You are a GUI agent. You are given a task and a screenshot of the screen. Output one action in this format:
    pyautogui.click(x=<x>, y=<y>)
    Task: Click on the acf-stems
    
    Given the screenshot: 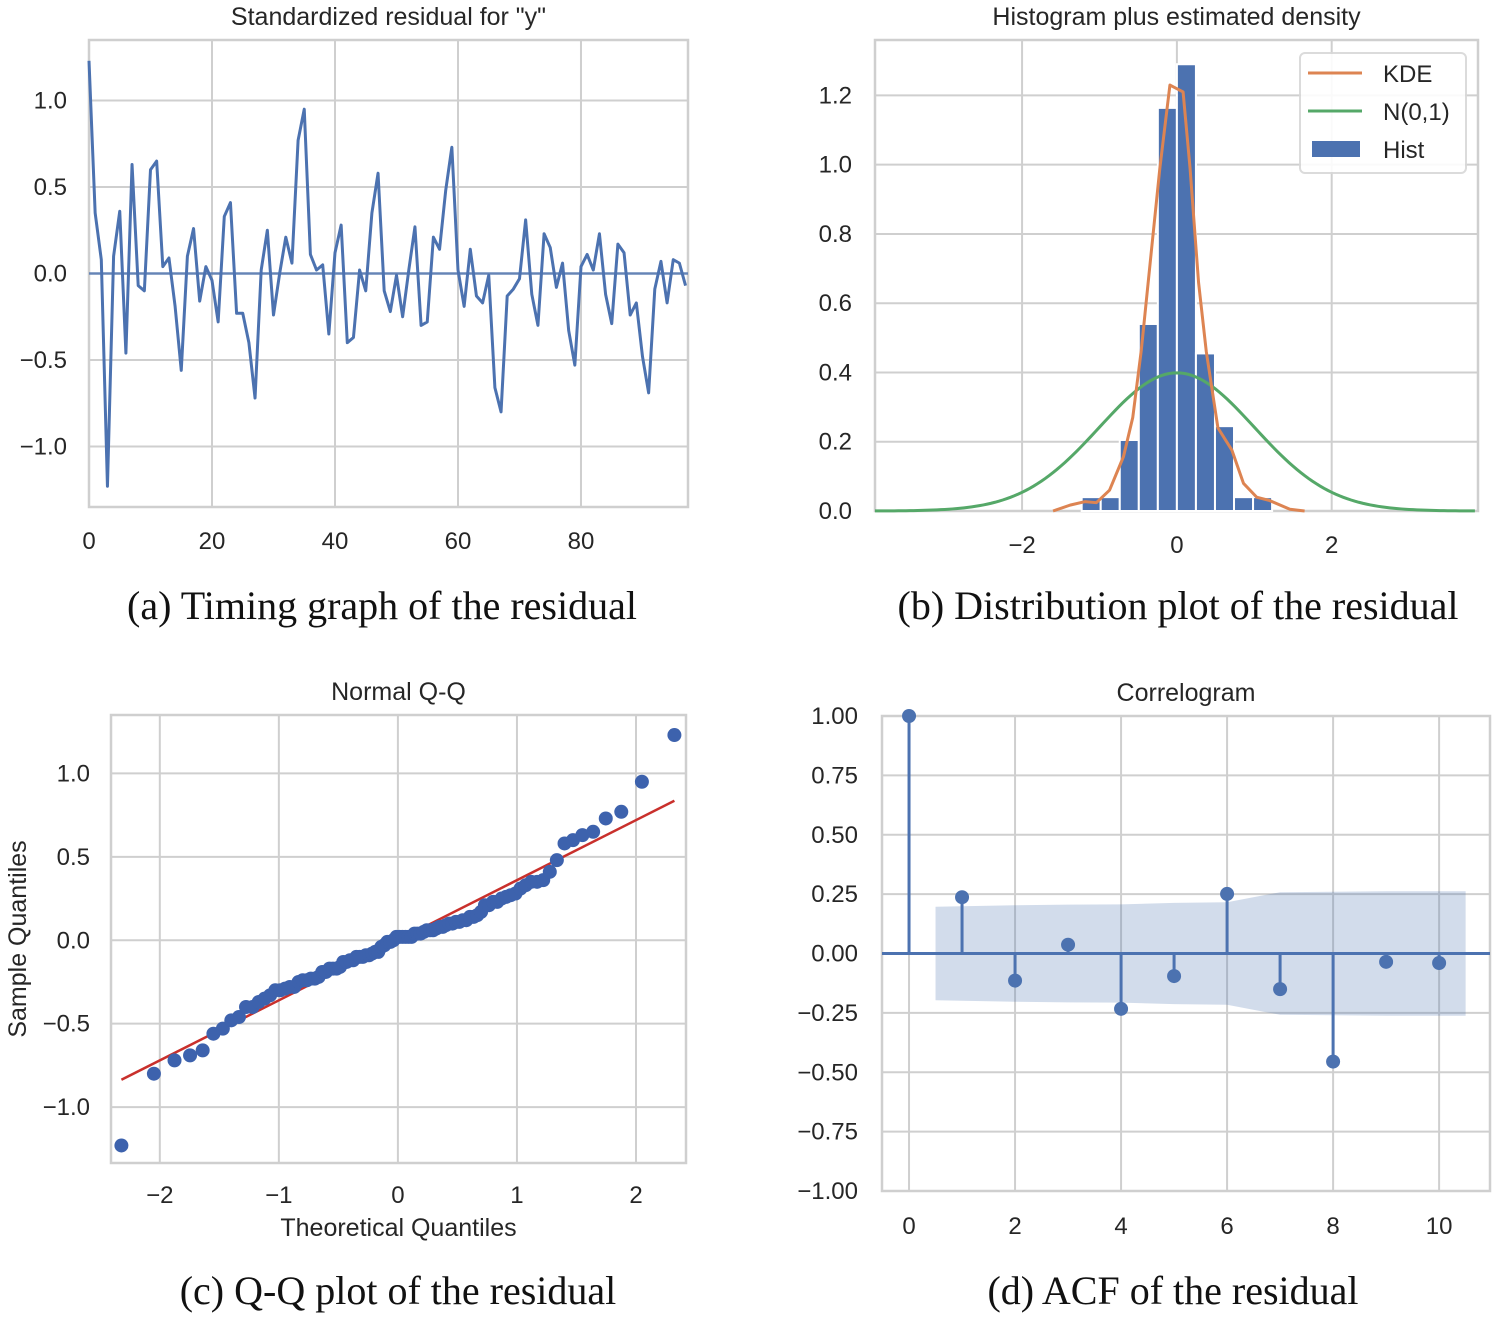 What is the action you would take?
    pyautogui.click(x=1174, y=889)
    